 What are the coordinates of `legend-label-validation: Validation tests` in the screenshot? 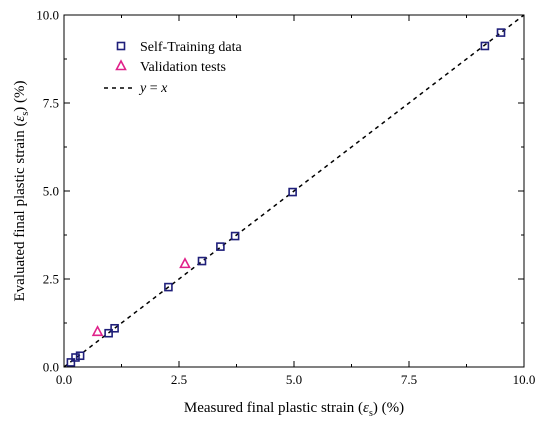 It's located at (183, 67).